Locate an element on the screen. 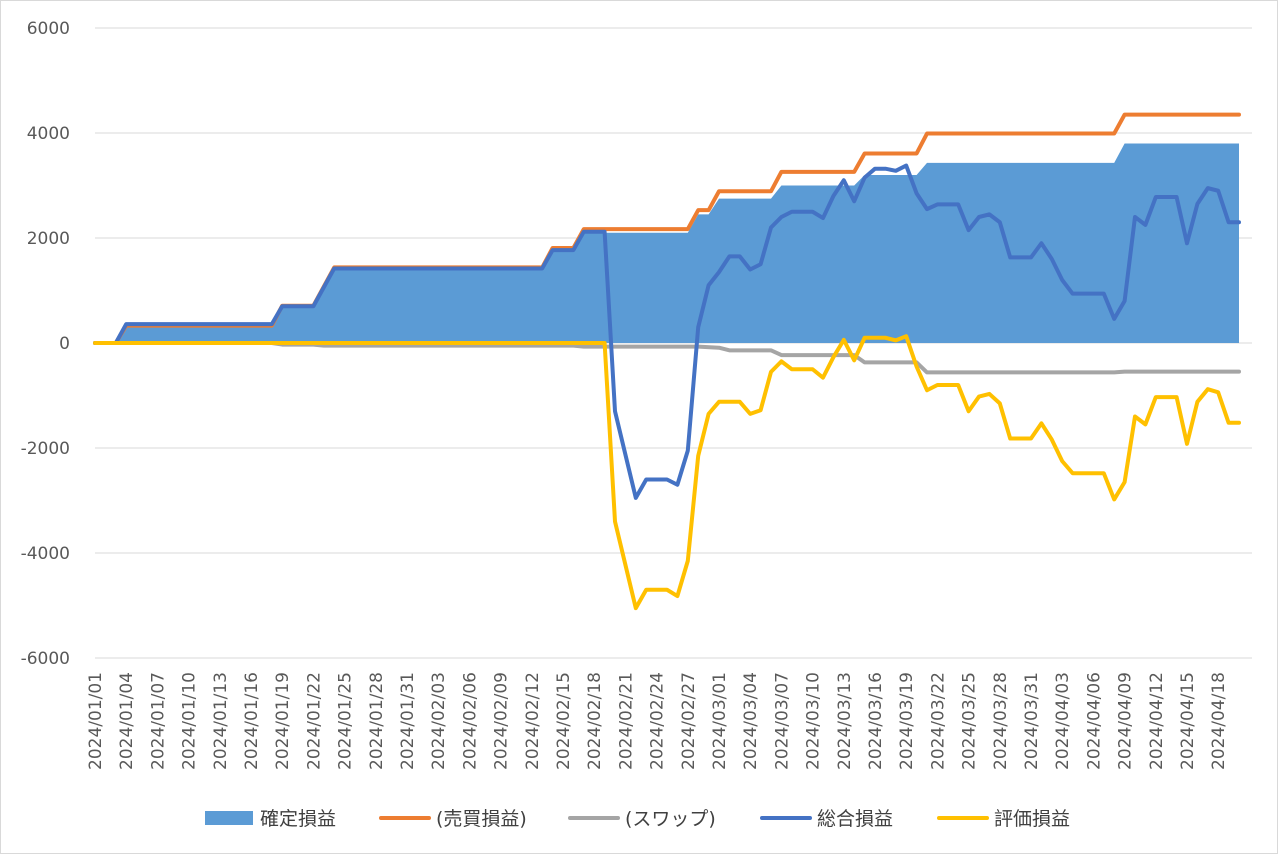  y-tick-label: -4000 is located at coordinates (45, 554).